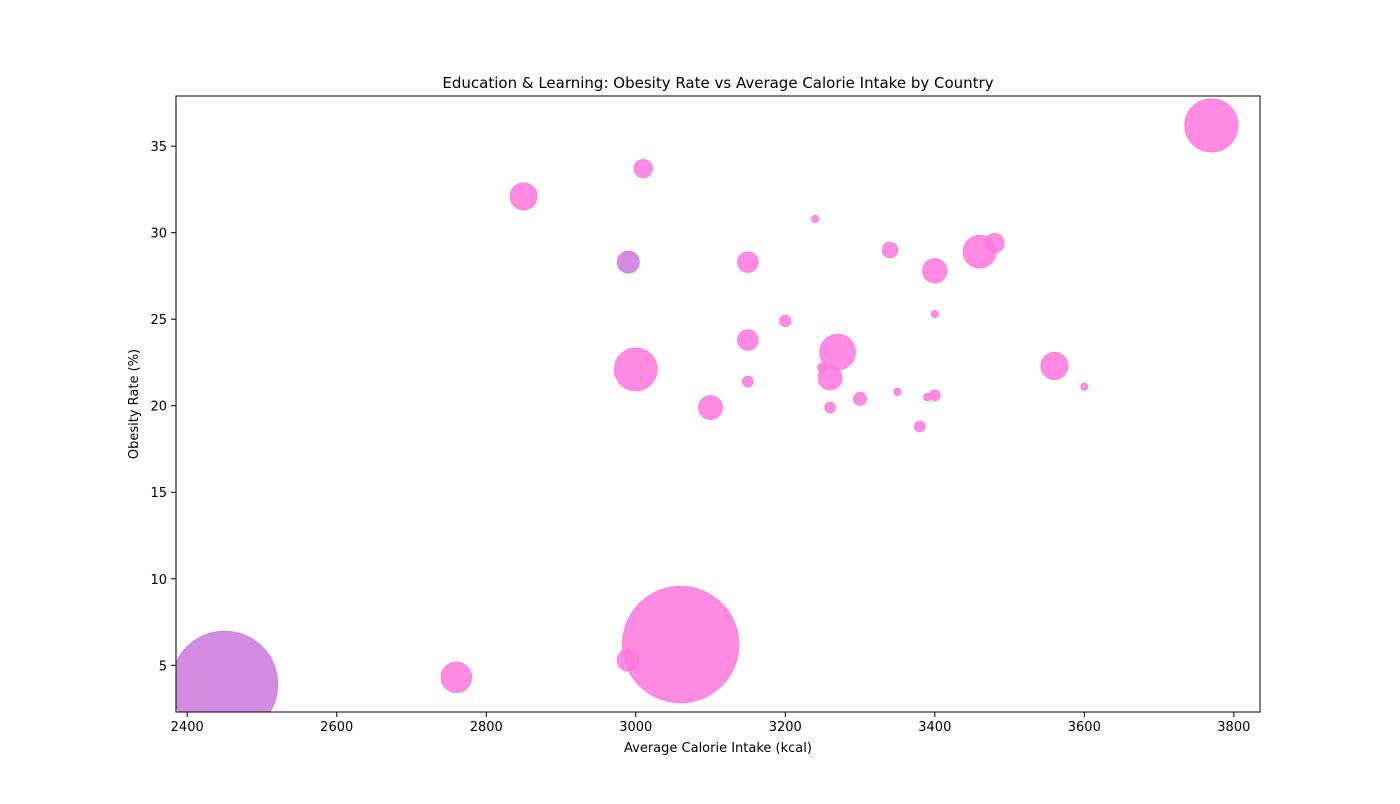  Describe the element at coordinates (635, 727) in the screenshot. I see `x-tick-label: 3000` at that location.